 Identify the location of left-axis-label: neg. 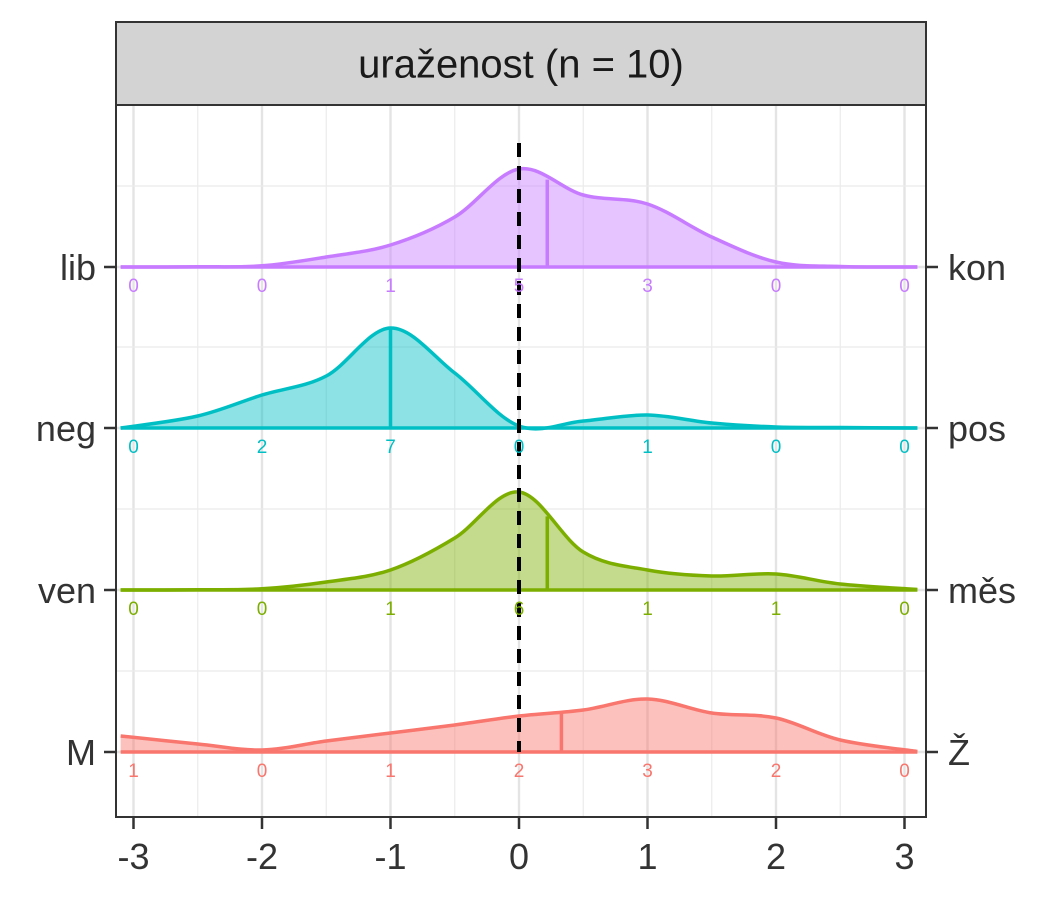
(66, 428).